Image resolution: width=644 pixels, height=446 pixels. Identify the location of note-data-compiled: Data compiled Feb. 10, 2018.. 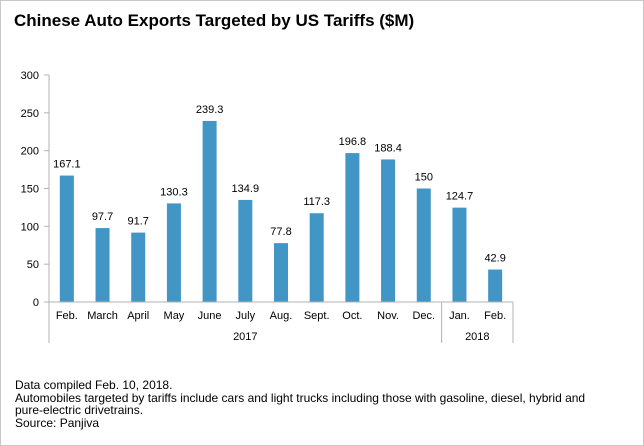
(94, 385).